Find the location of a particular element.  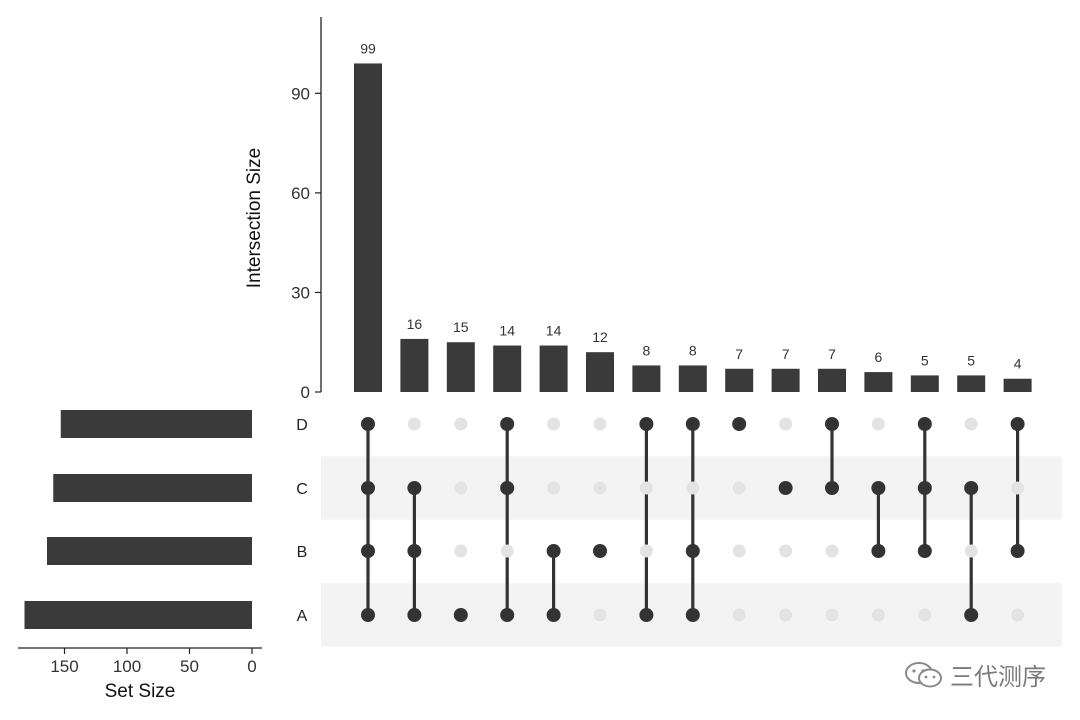

watermark-text: 三代测序 is located at coordinates (998, 677).